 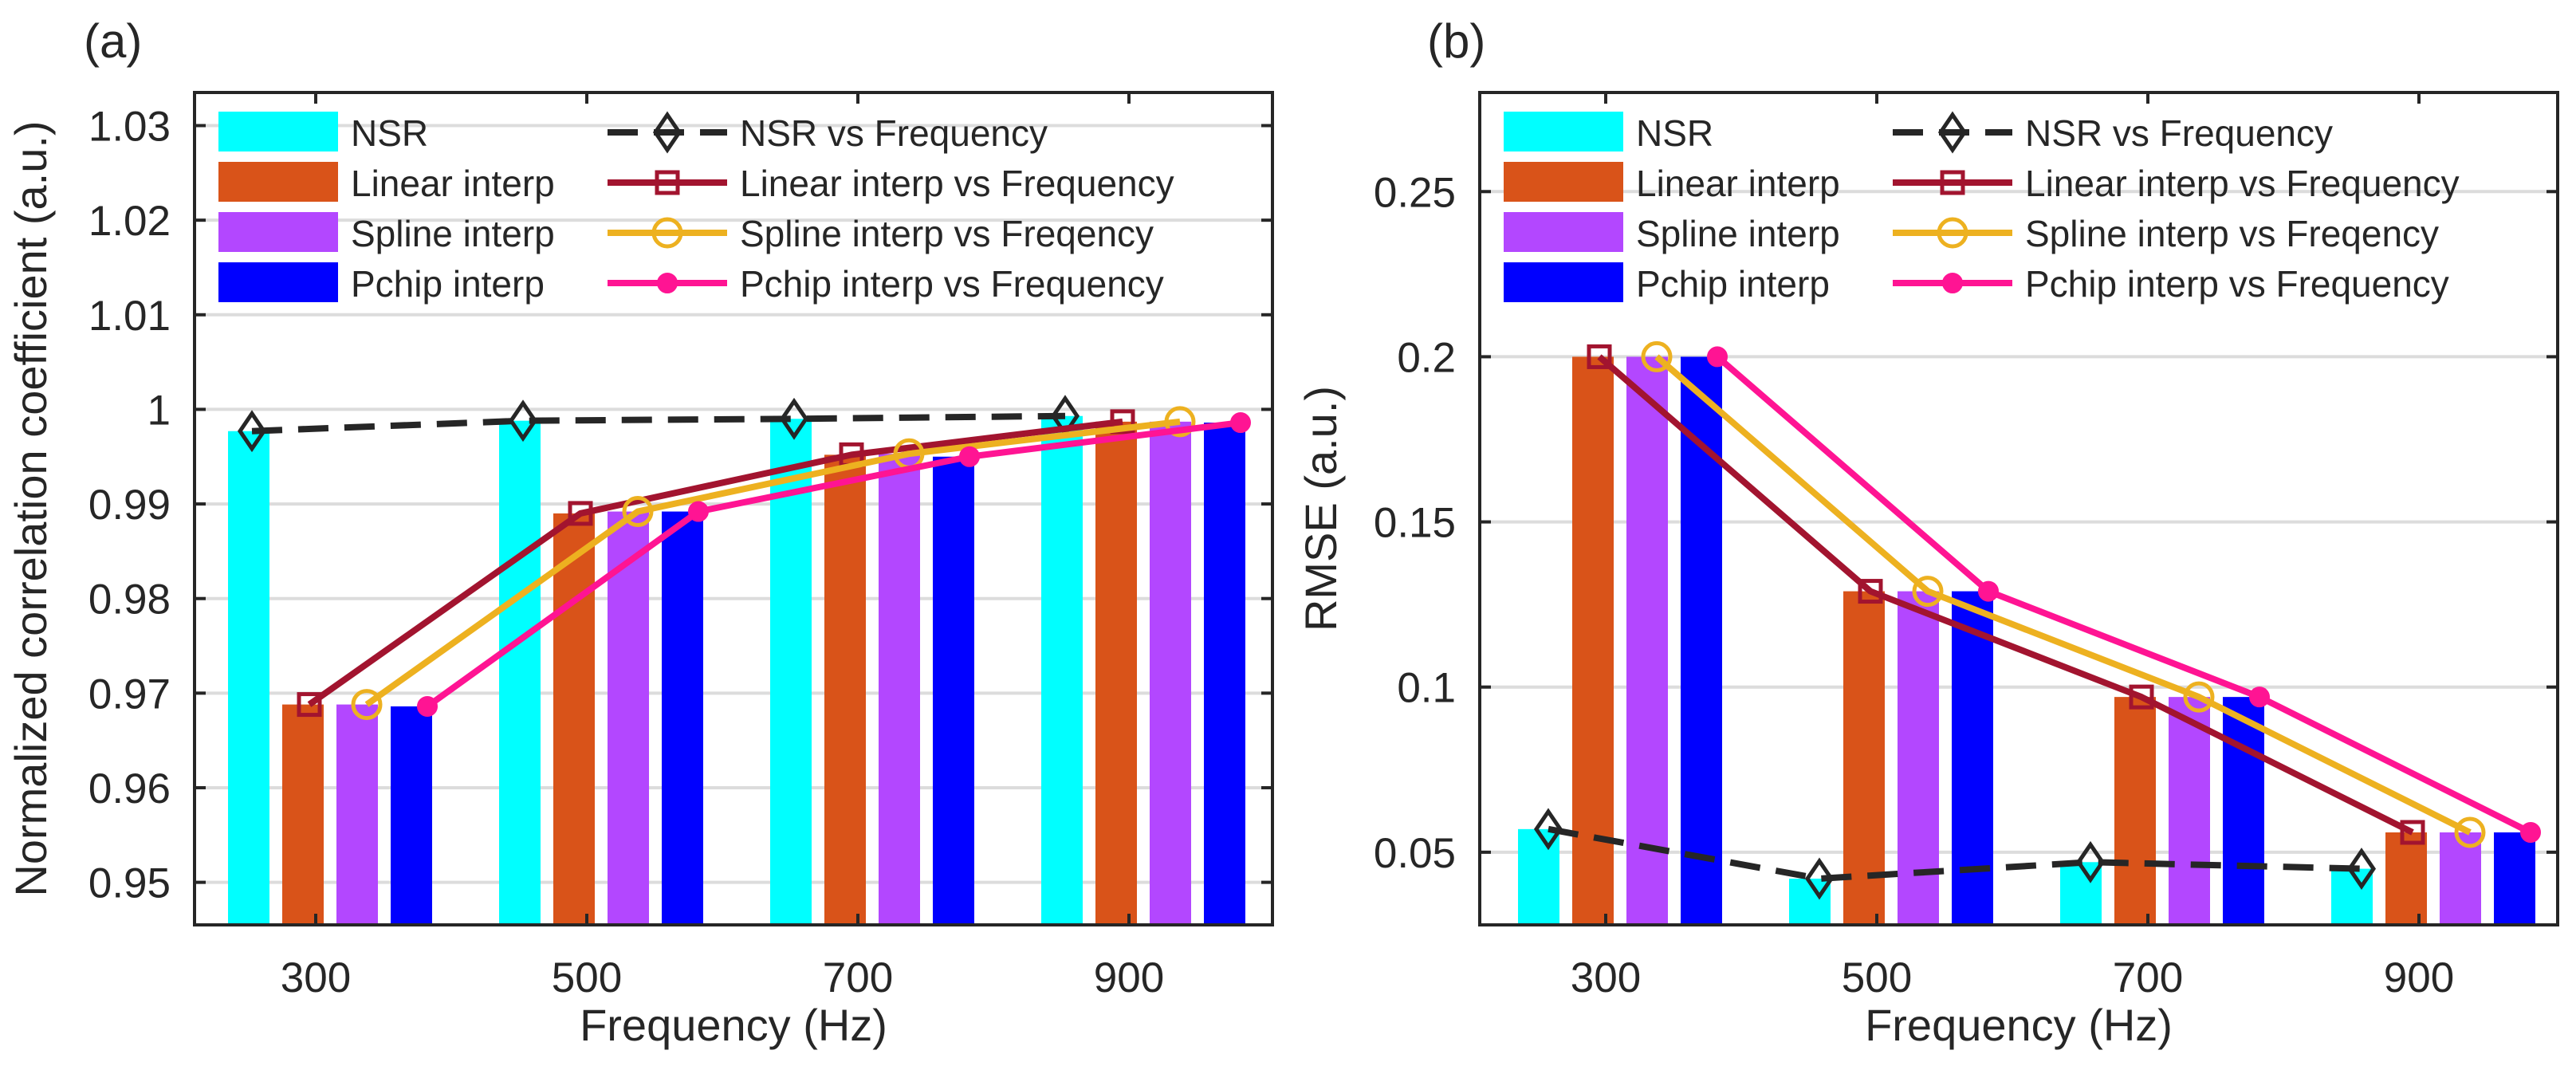 What do you see at coordinates (1415, 523) in the screenshot?
I see `y-tick-label: 0.15` at bounding box center [1415, 523].